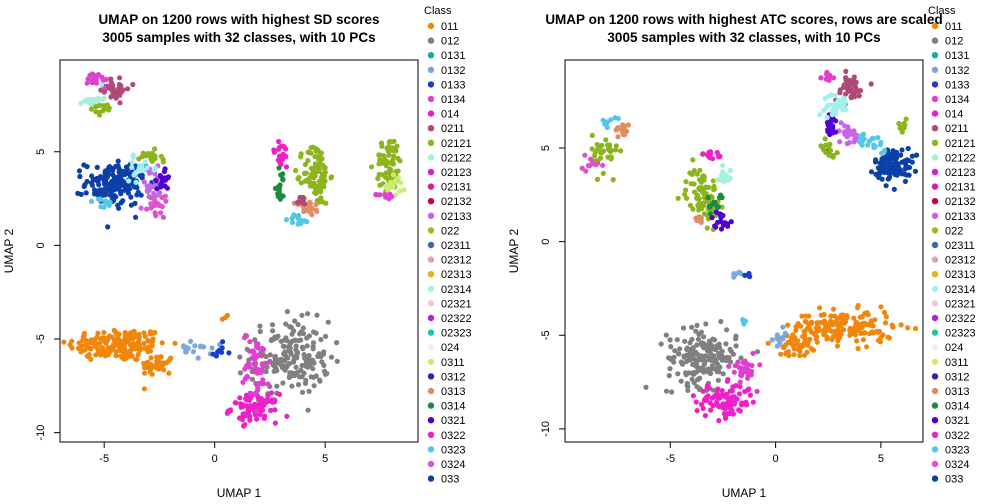  I want to click on legend-item-label: 0324, so click(453, 465).